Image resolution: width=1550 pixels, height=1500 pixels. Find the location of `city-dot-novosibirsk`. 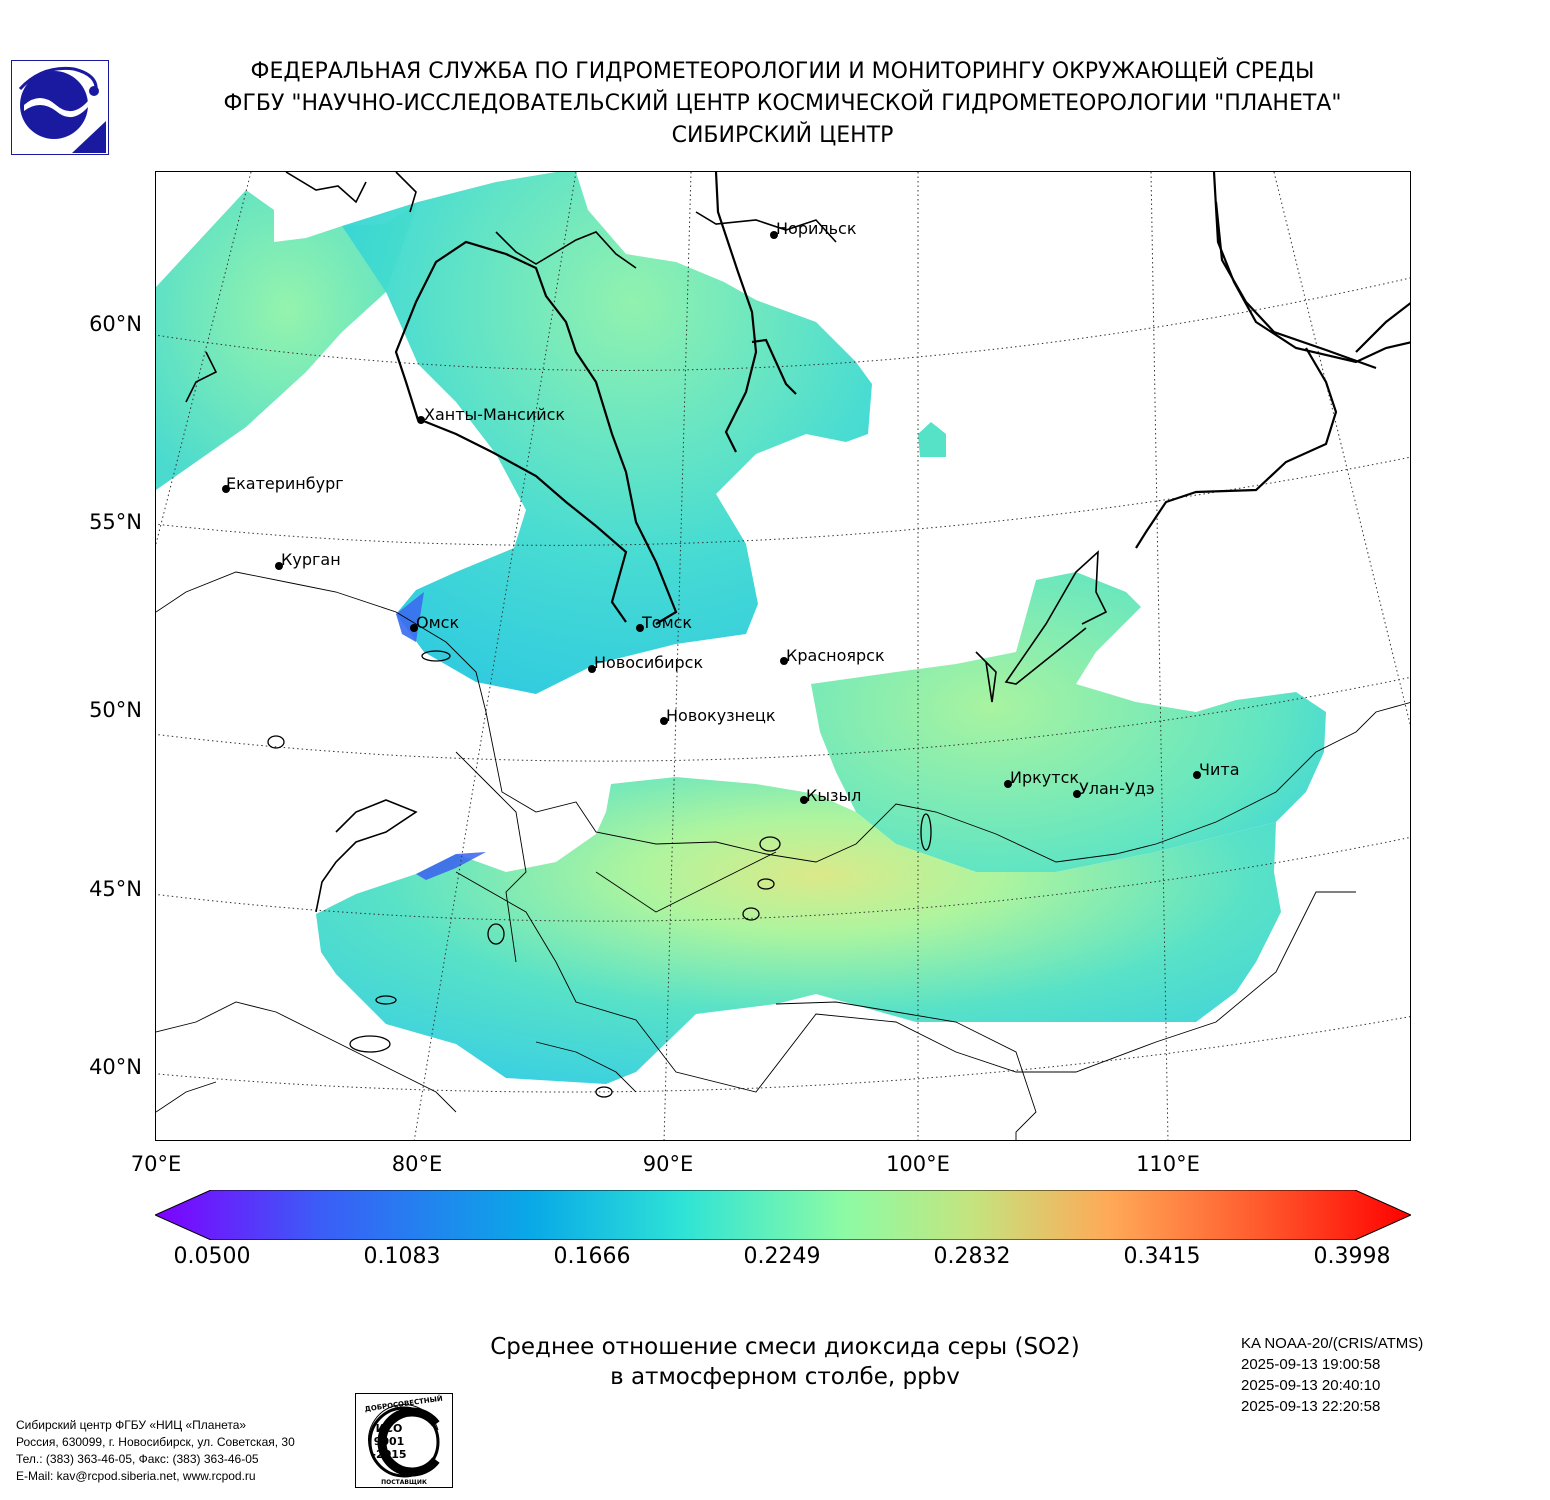

city-dot-novosibirsk is located at coordinates (592, 669).